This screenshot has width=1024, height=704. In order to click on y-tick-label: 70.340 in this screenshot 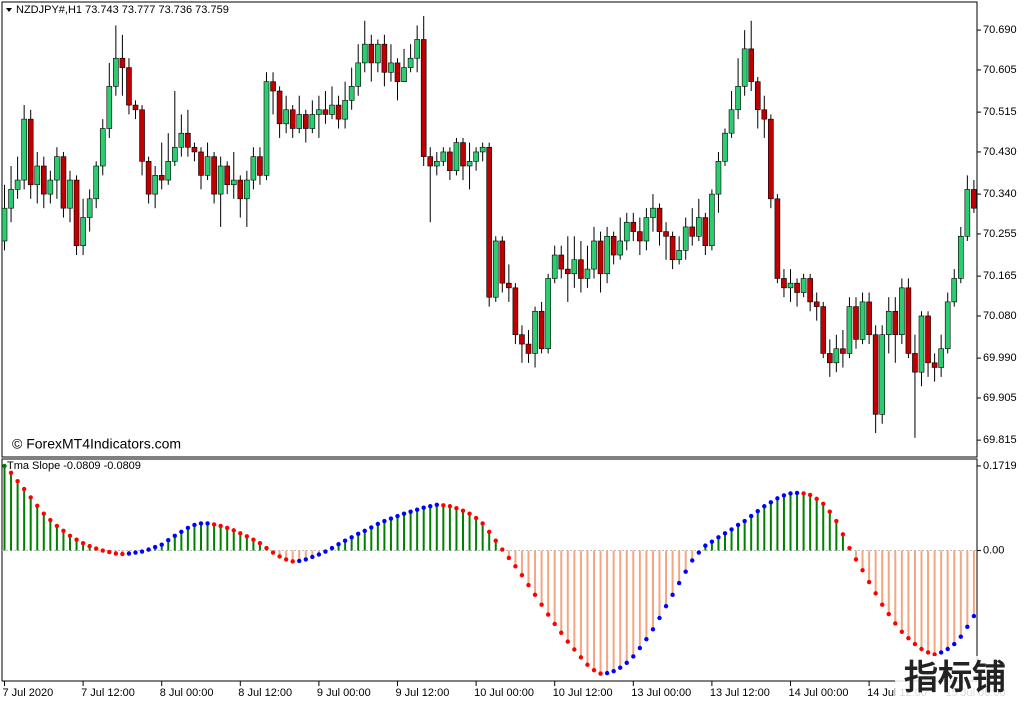, I will do `click(1000, 194)`.